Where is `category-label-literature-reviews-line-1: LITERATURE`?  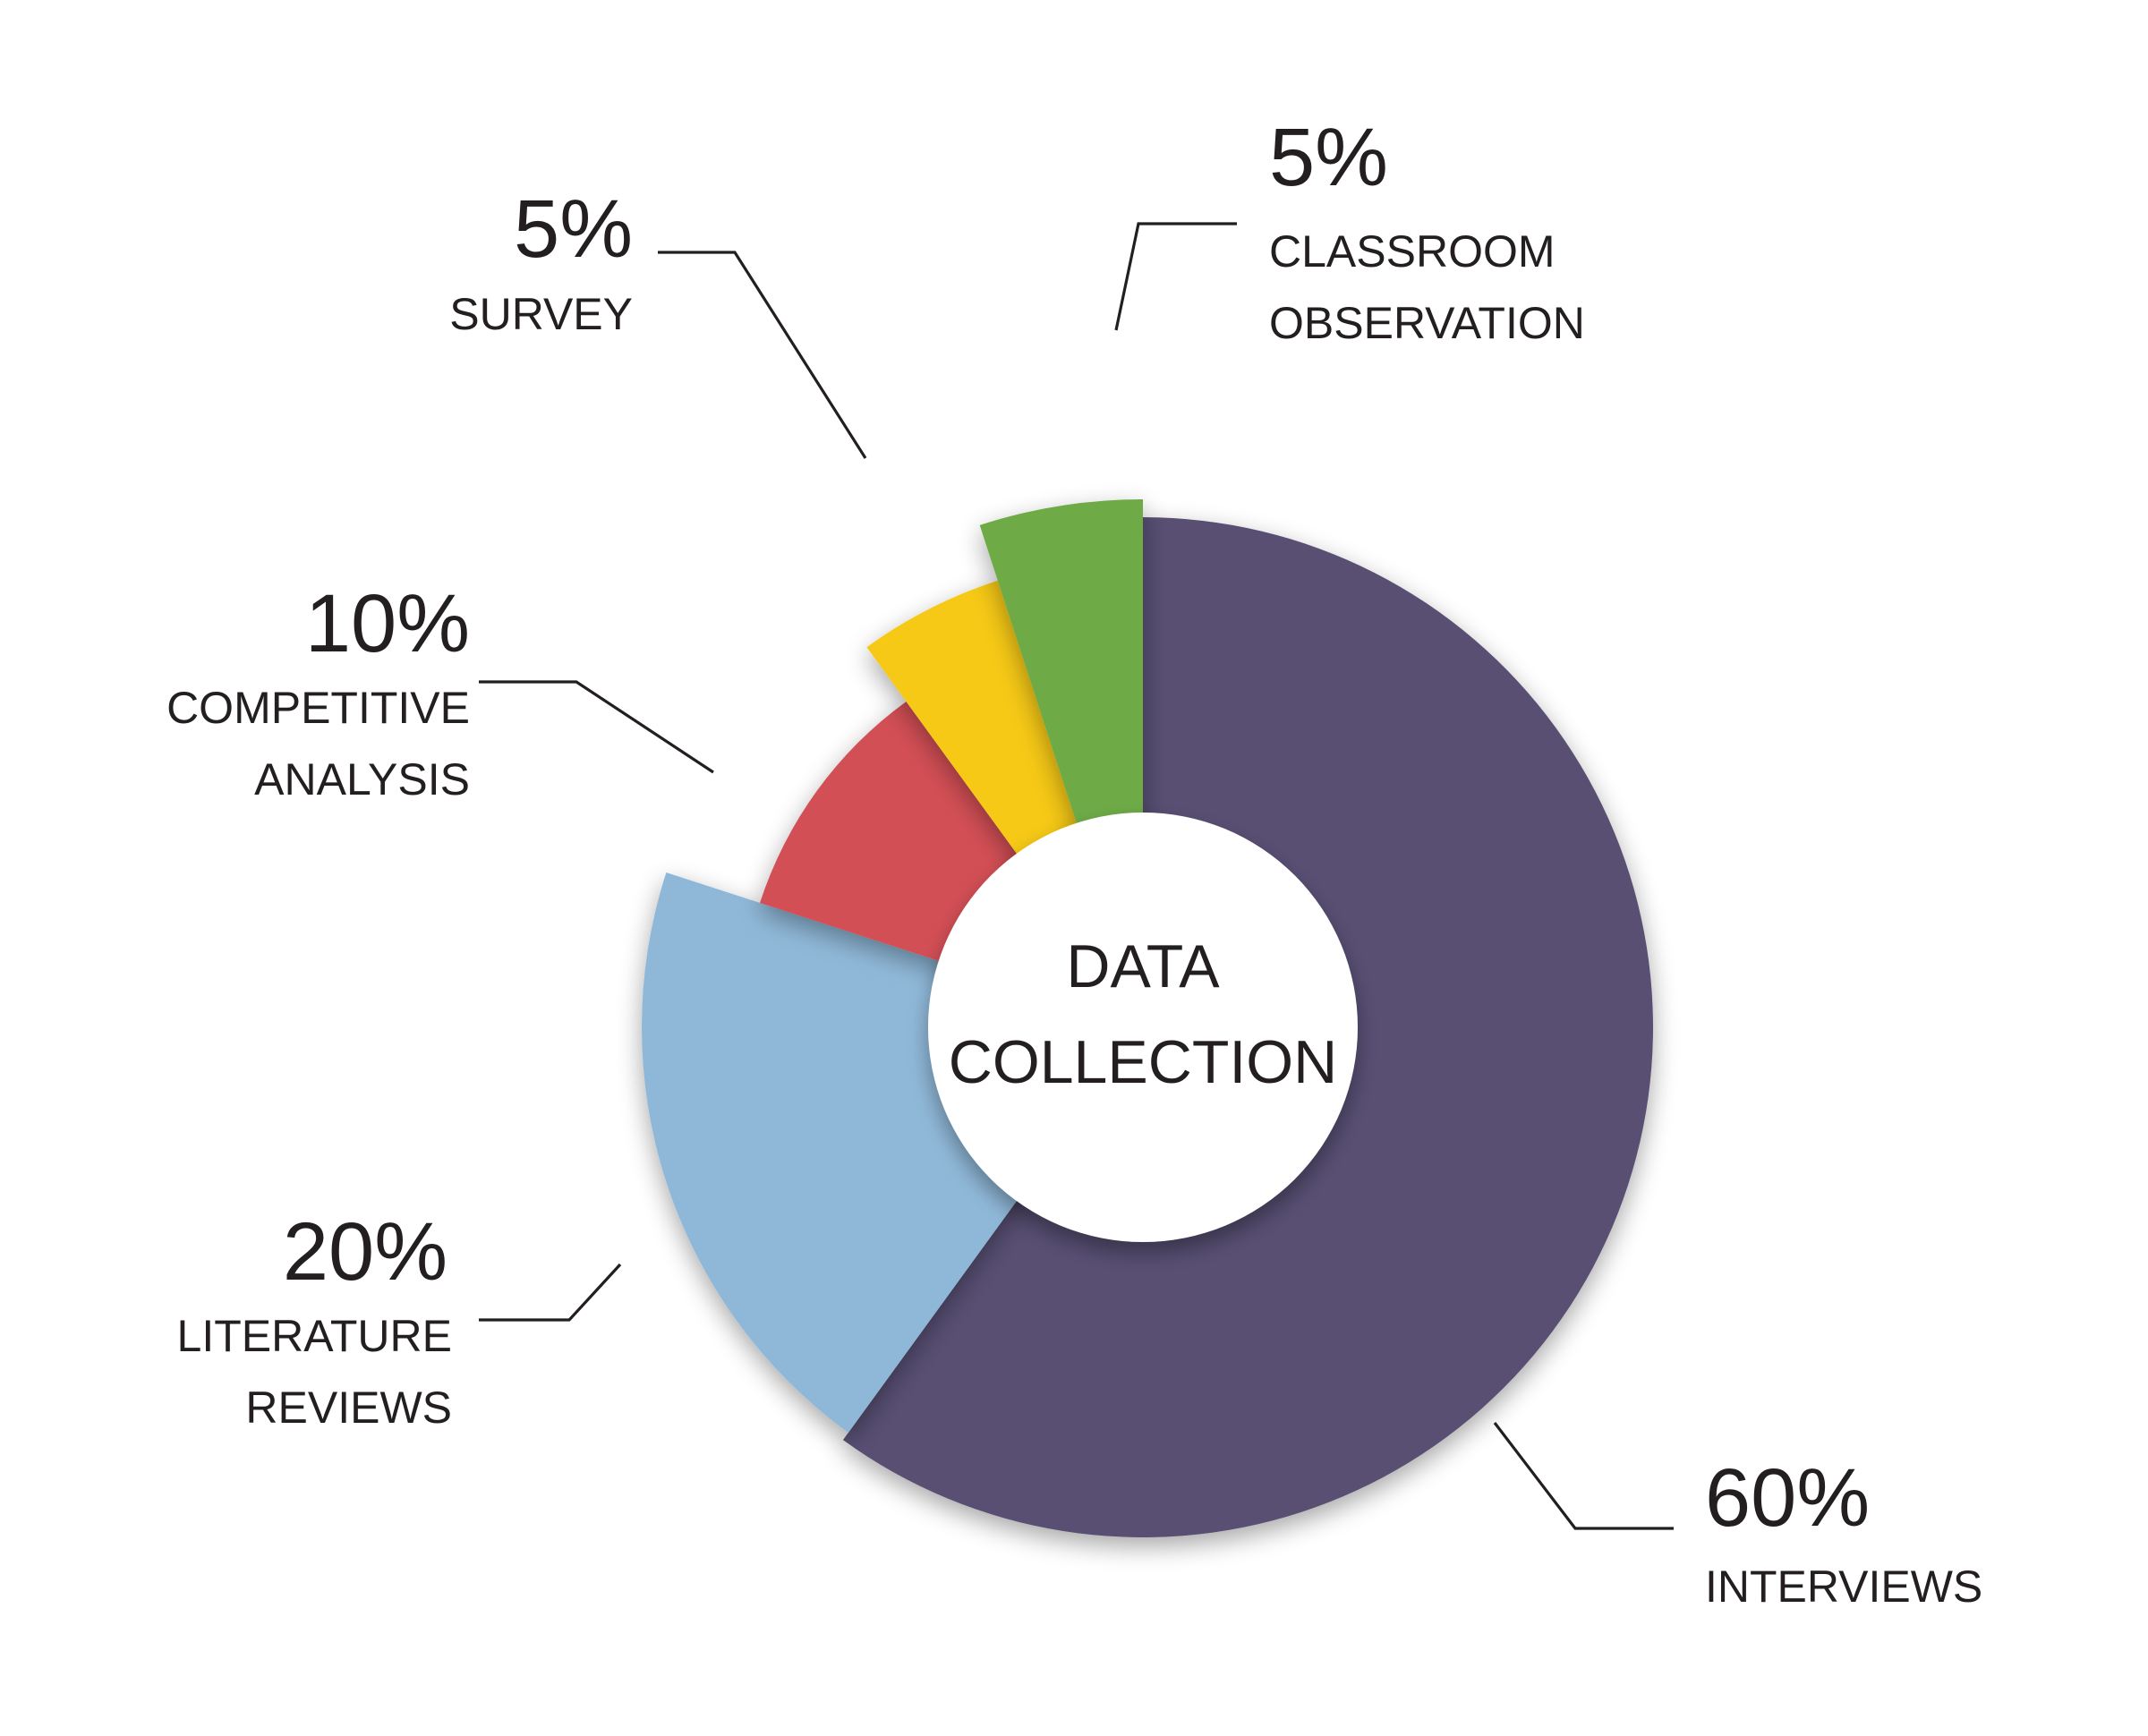 category-label-literature-reviews-line-1: LITERATURE is located at coordinates (314, 1336).